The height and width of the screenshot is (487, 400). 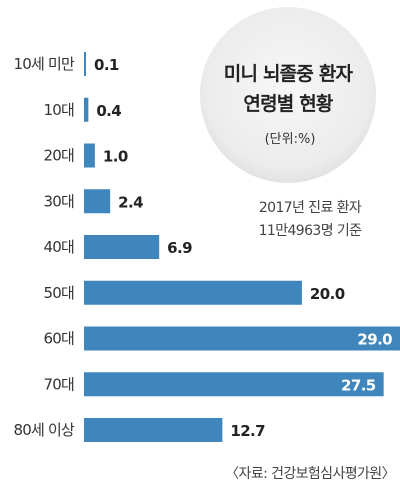 What do you see at coordinates (130, 202) in the screenshot?
I see `value-label: 2.4` at bounding box center [130, 202].